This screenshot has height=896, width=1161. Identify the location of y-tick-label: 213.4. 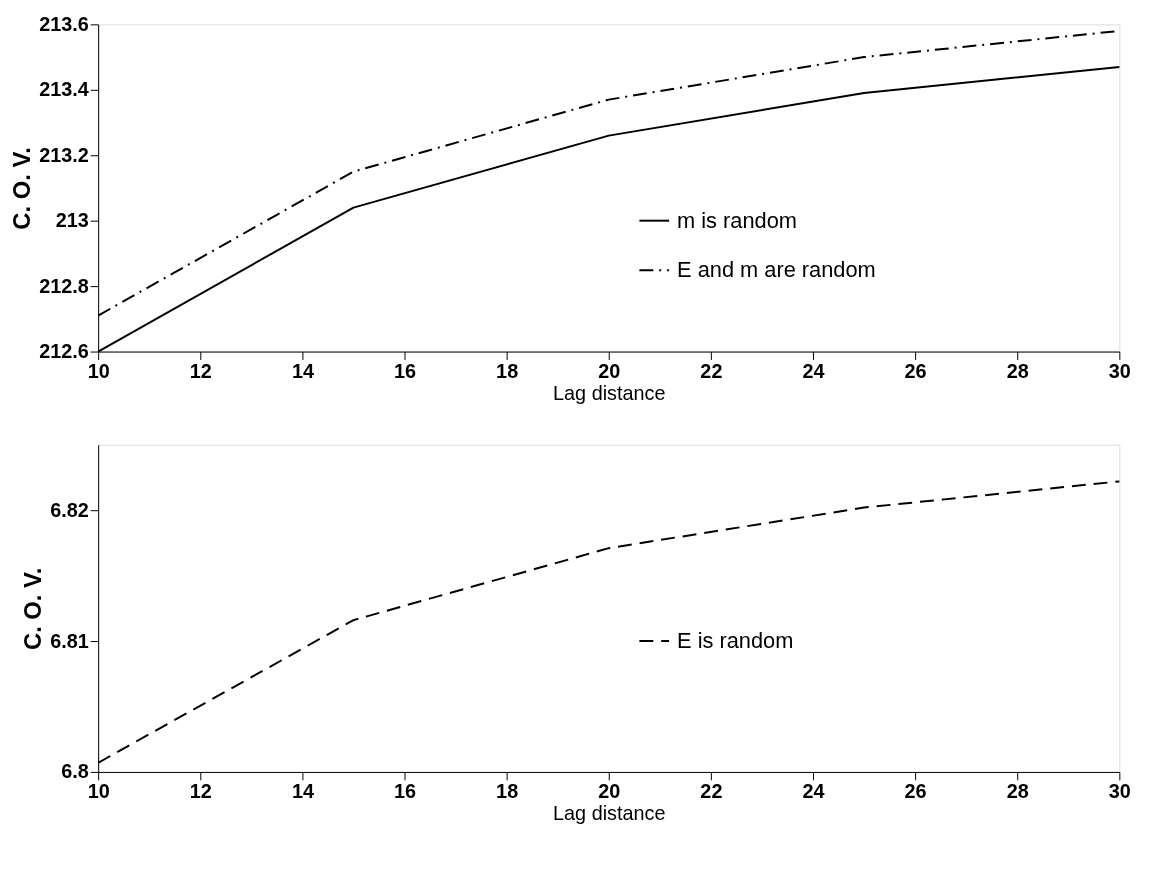
(64, 89).